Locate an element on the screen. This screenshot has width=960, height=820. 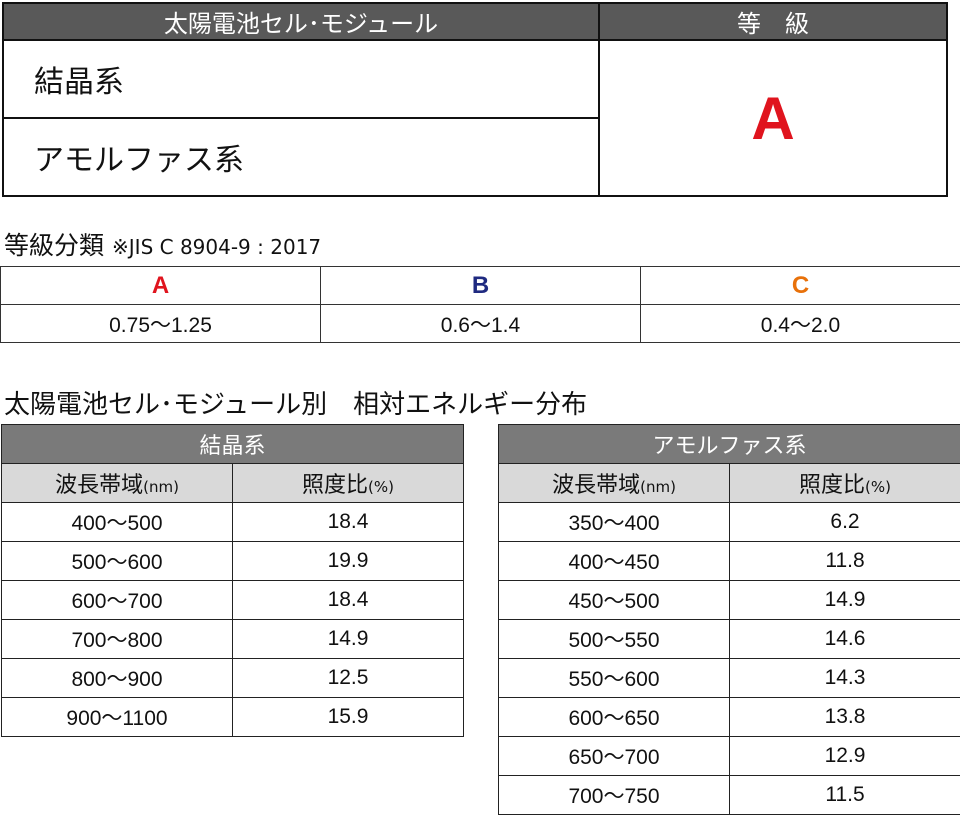
wavelength-band-cell: 400〜450 is located at coordinates (614, 561).